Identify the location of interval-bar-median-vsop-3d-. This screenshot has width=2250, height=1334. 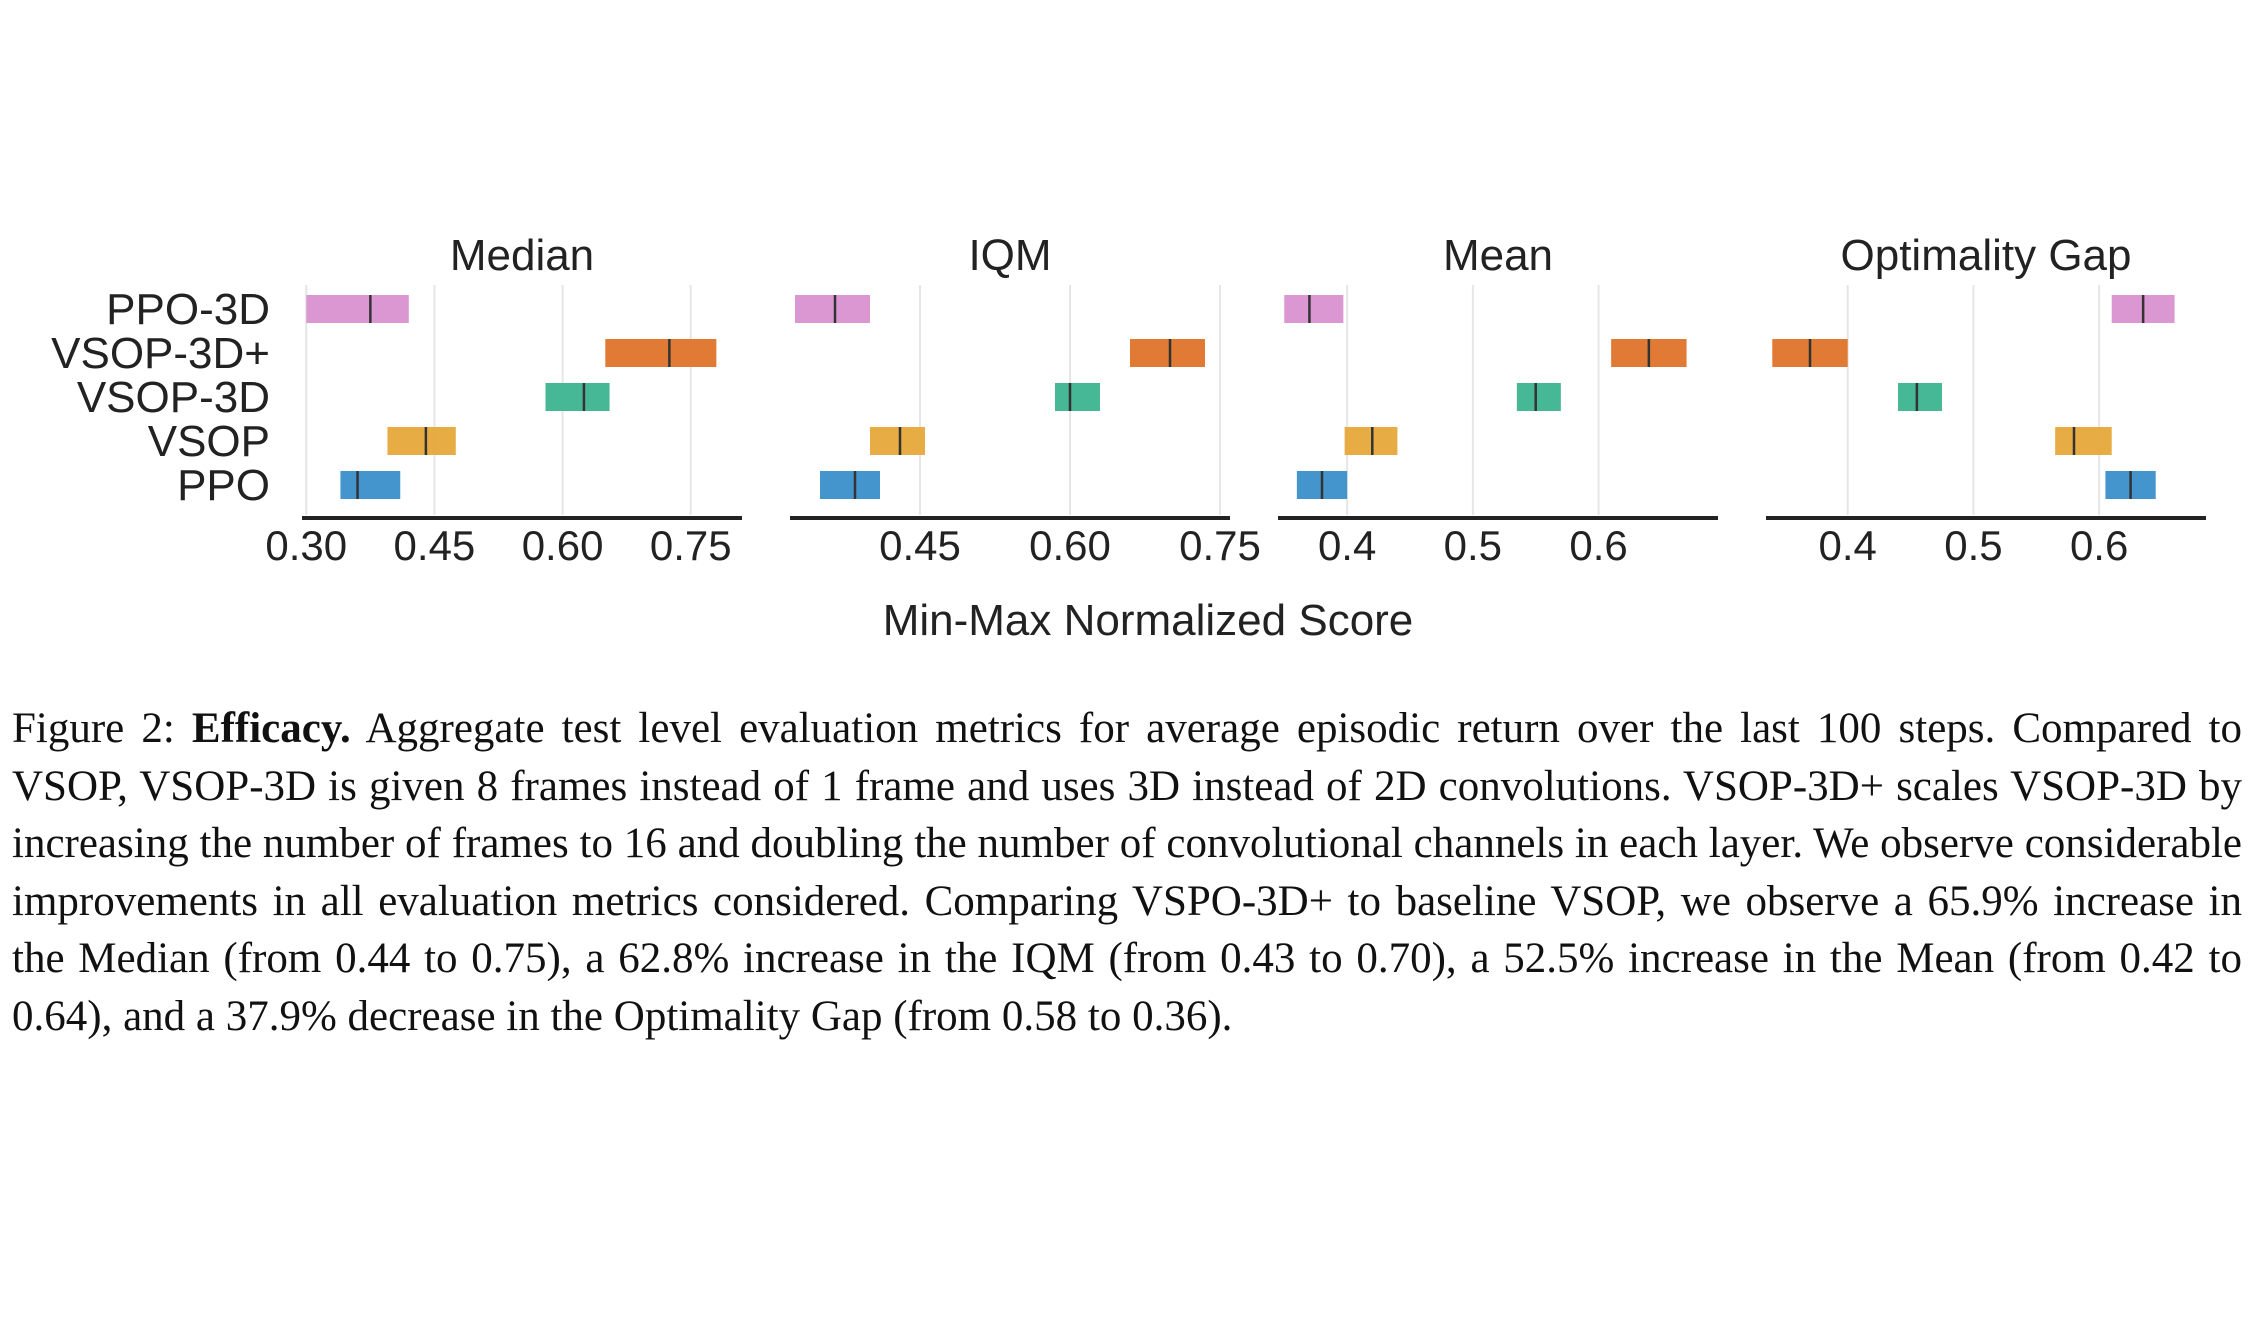
(661, 353).